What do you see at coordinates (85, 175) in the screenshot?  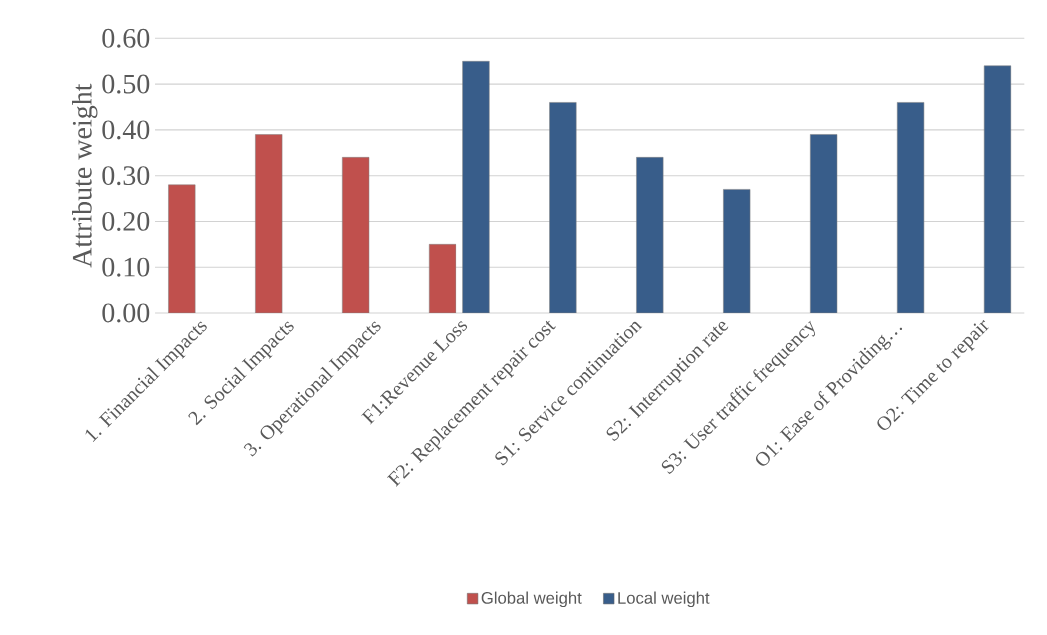 I see `y-axis-title: Attribute weight` at bounding box center [85, 175].